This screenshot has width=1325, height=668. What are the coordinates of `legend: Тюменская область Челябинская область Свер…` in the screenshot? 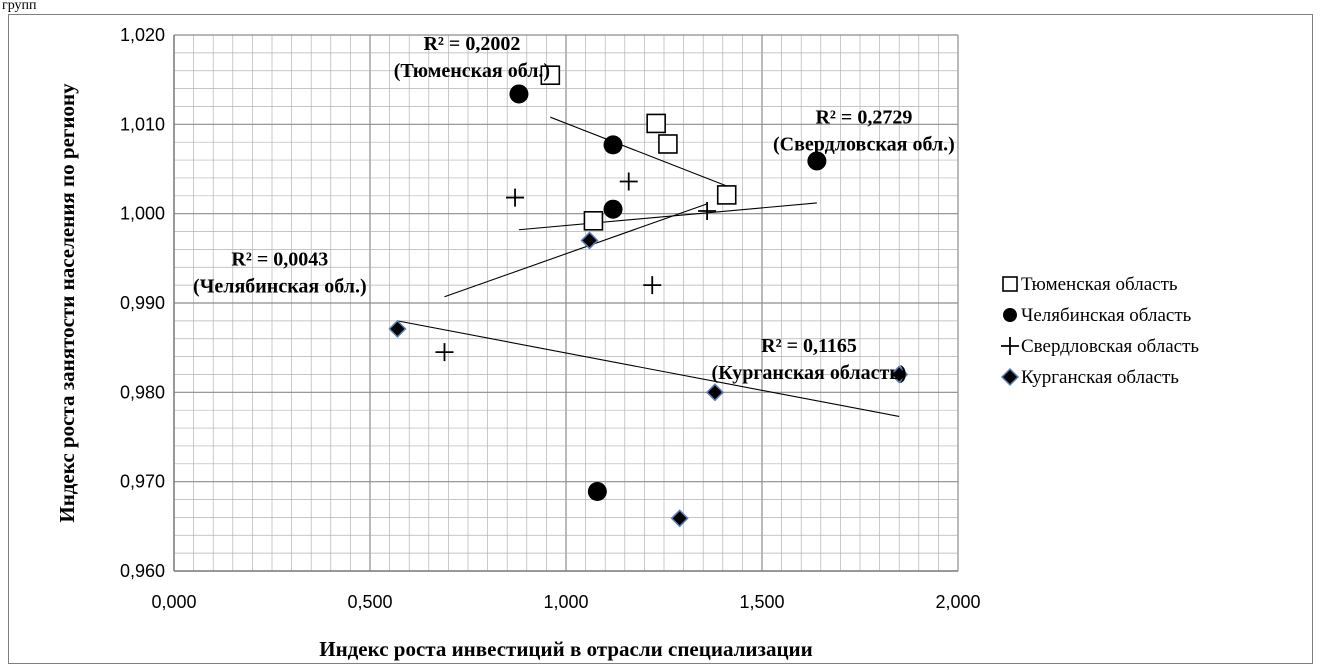 It's located at (1099, 331).